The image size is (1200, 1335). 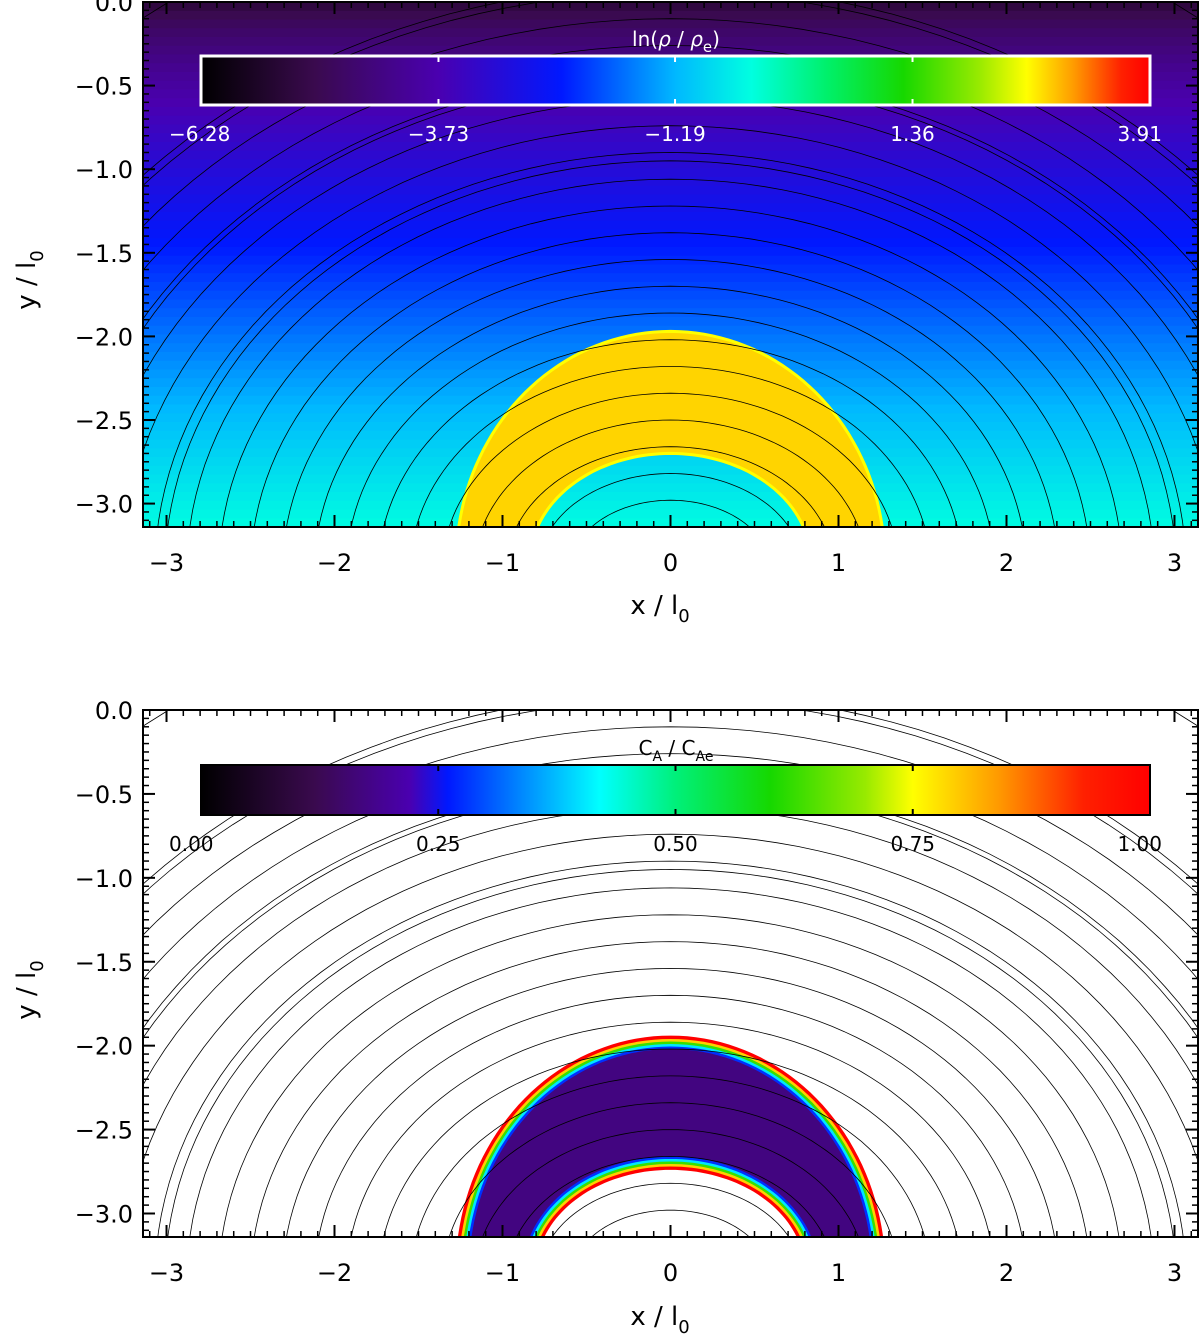 I want to click on colorbar-tick-label: 0.50, so click(x=675, y=844).